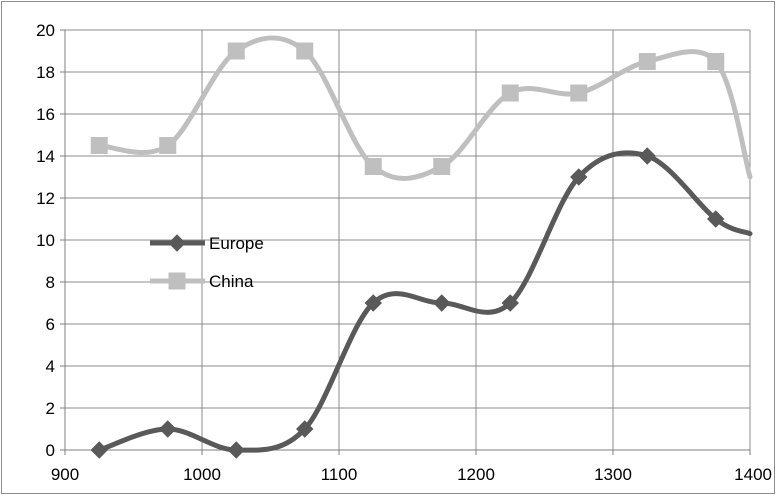 This screenshot has height=500, width=776. Describe the element at coordinates (50, 408) in the screenshot. I see `y-tick-label-1: 2` at that location.